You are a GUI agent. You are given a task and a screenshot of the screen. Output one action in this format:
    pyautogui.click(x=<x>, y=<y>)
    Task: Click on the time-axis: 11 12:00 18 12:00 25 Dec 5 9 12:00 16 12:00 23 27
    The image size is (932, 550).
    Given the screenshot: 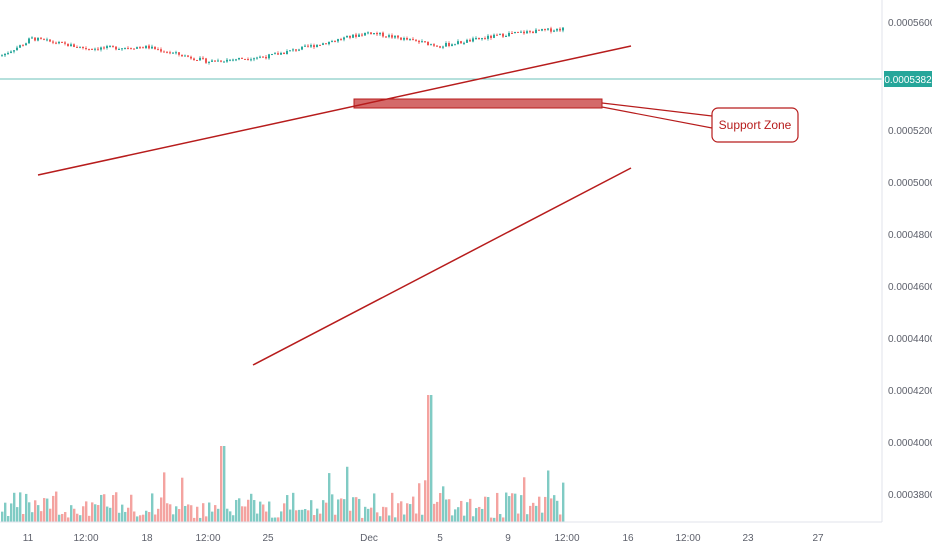 What is the action you would take?
    pyautogui.click(x=423, y=538)
    